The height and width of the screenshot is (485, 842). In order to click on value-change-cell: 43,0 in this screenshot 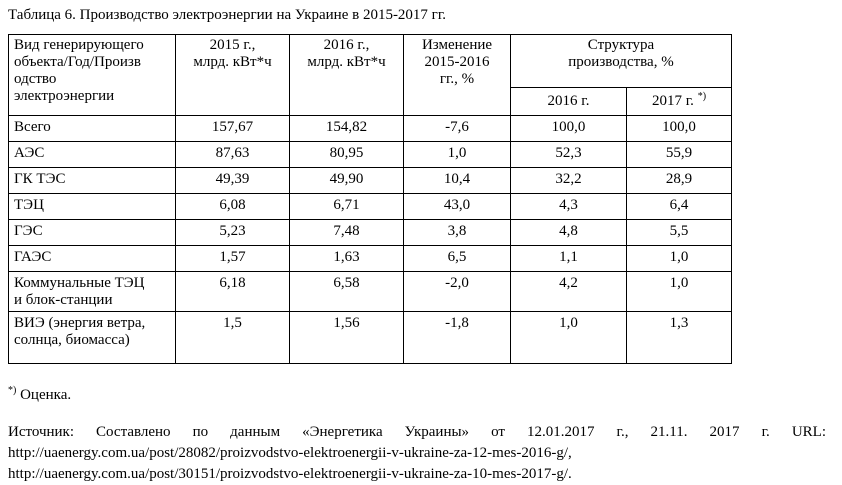, I will do `click(457, 206)`.